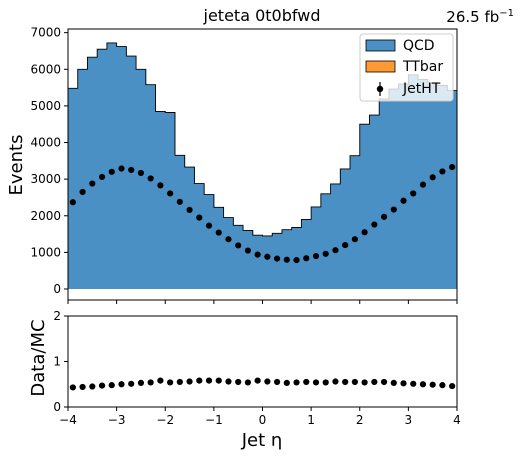  Describe the element at coordinates (57, 316) in the screenshot. I see `ratio-y-tick-label: 2` at that location.